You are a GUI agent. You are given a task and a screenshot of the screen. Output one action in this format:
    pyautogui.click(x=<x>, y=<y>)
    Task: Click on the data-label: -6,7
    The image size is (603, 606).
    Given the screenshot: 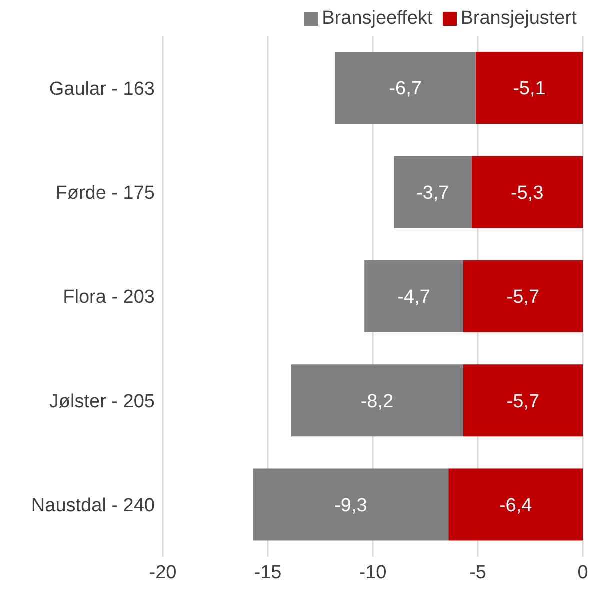 What is the action you would take?
    pyautogui.click(x=405, y=89)
    